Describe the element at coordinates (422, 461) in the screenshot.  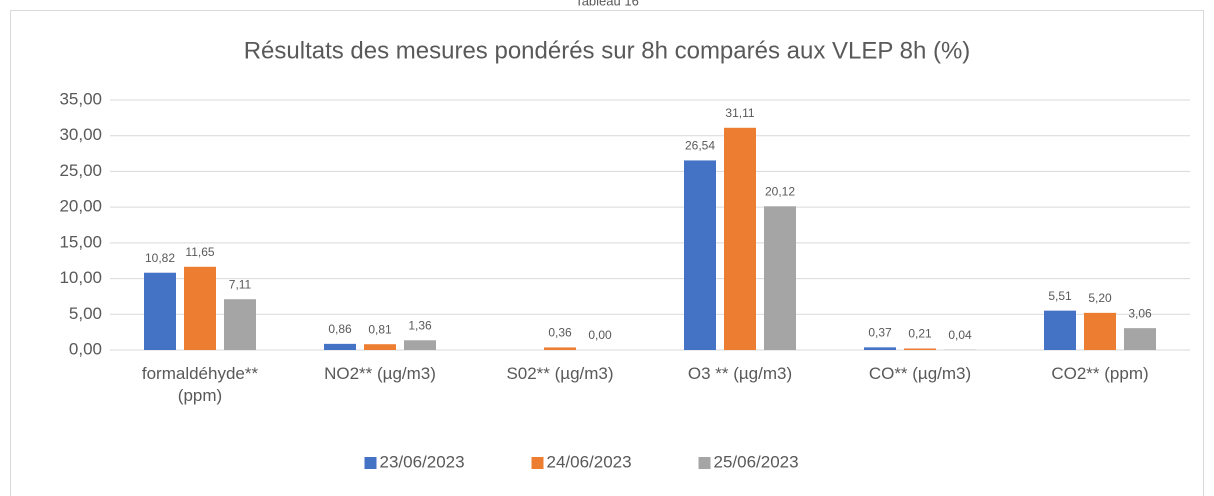
I see `legend-label: 23/06/2023` at that location.